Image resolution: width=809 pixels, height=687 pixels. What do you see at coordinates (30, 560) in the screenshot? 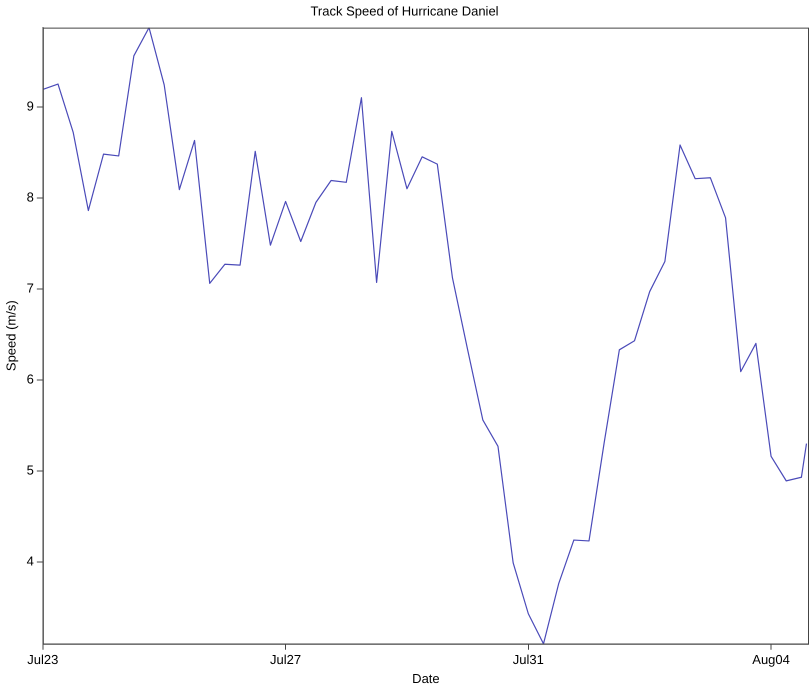
I see `y-tick-label: 4` at bounding box center [30, 560].